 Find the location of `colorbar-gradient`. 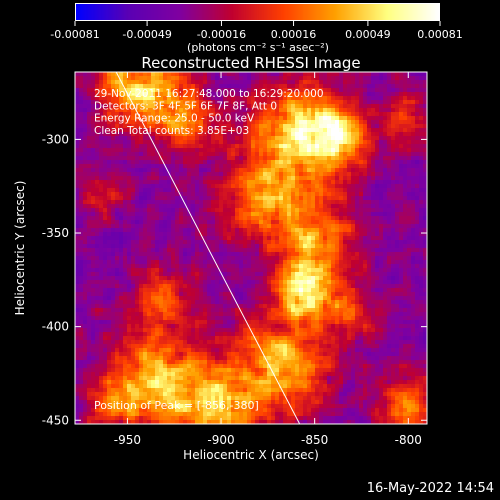

colorbar-gradient is located at coordinates (257, 12).